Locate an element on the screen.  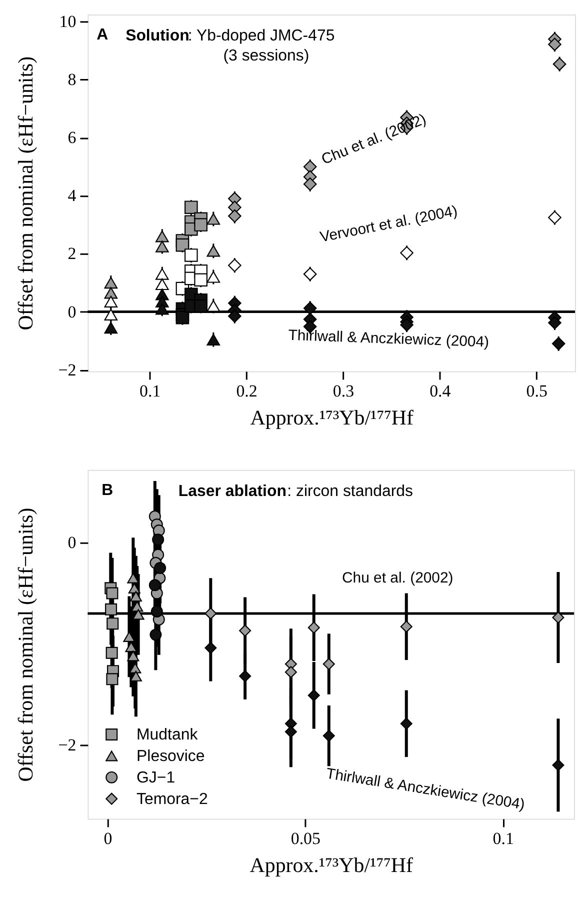
y-tick-label: 4 is located at coordinates (72, 196).